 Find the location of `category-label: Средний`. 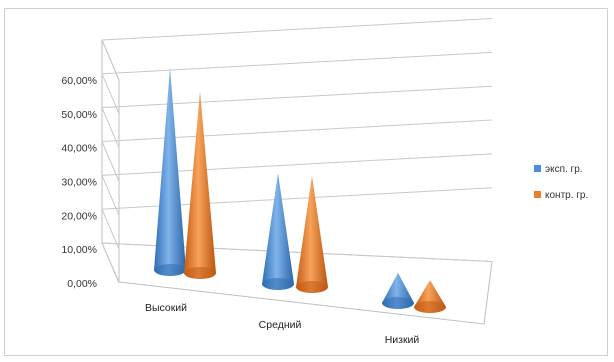

category-label: Средний is located at coordinates (280, 325).